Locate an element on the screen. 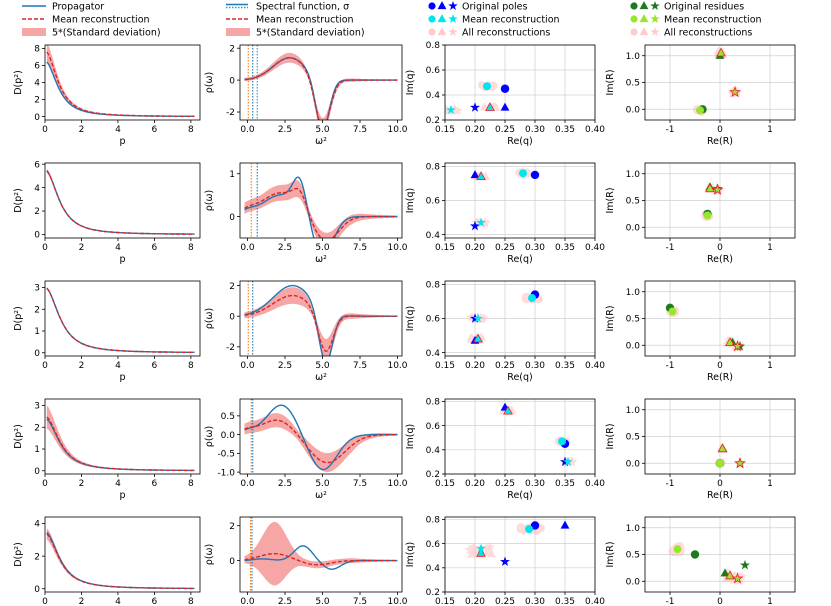 This screenshot has width=831, height=606. x-tick-label: 0.20 is located at coordinates (475, 601).